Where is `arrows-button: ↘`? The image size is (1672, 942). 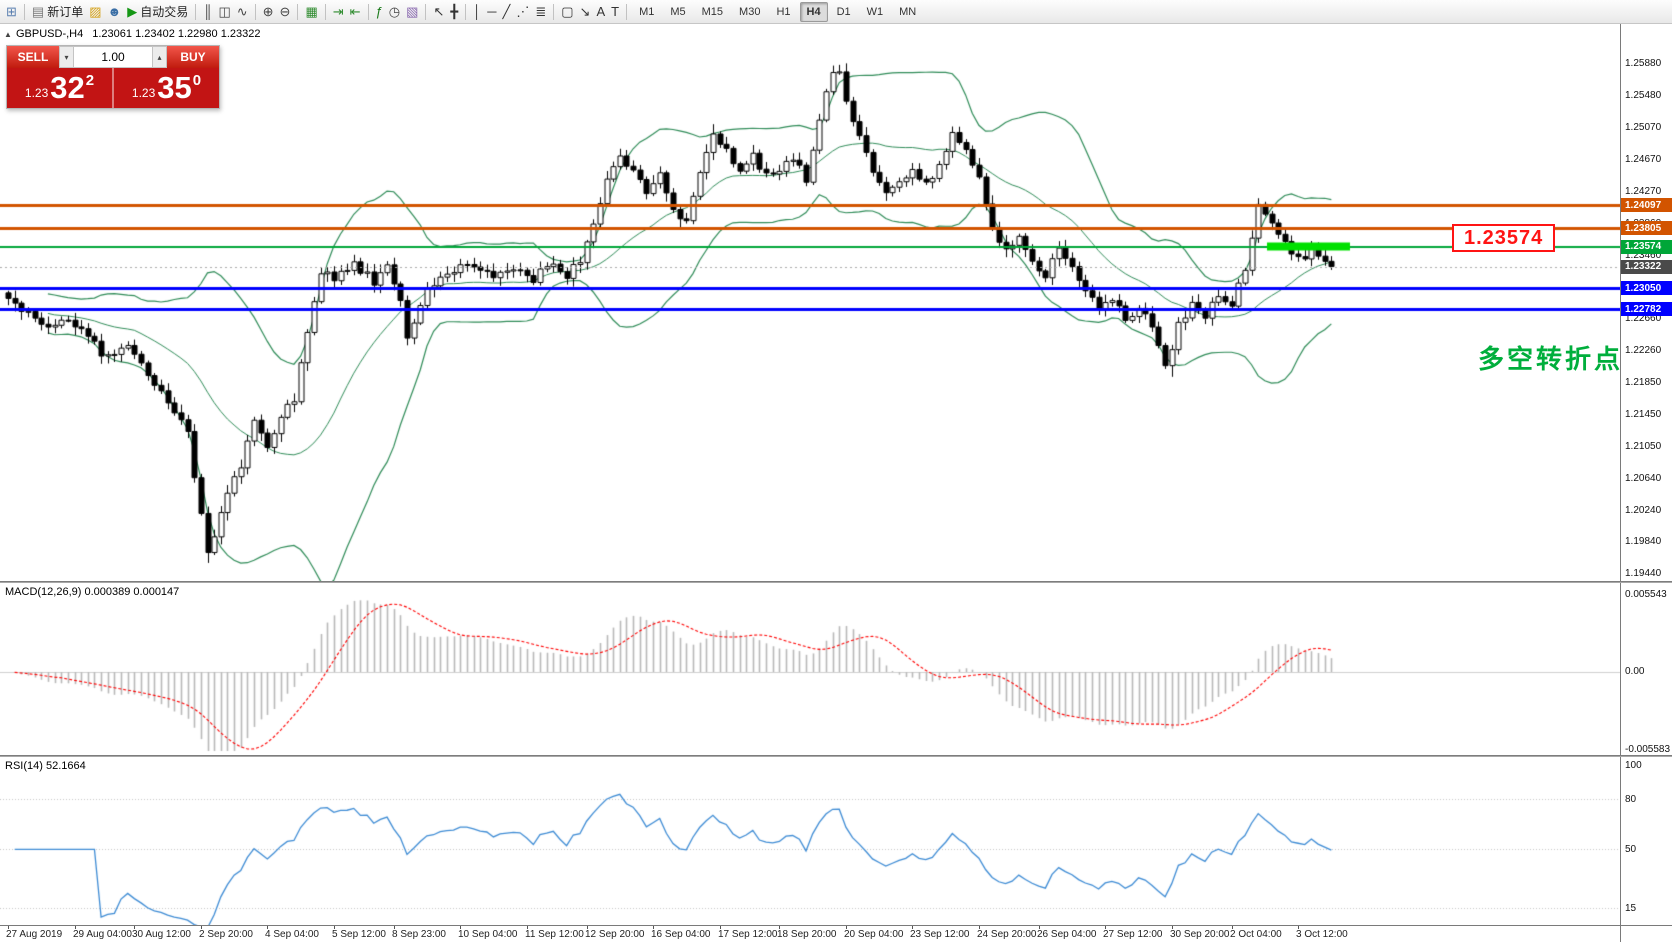
arrows-button: ↘ is located at coordinates (585, 12).